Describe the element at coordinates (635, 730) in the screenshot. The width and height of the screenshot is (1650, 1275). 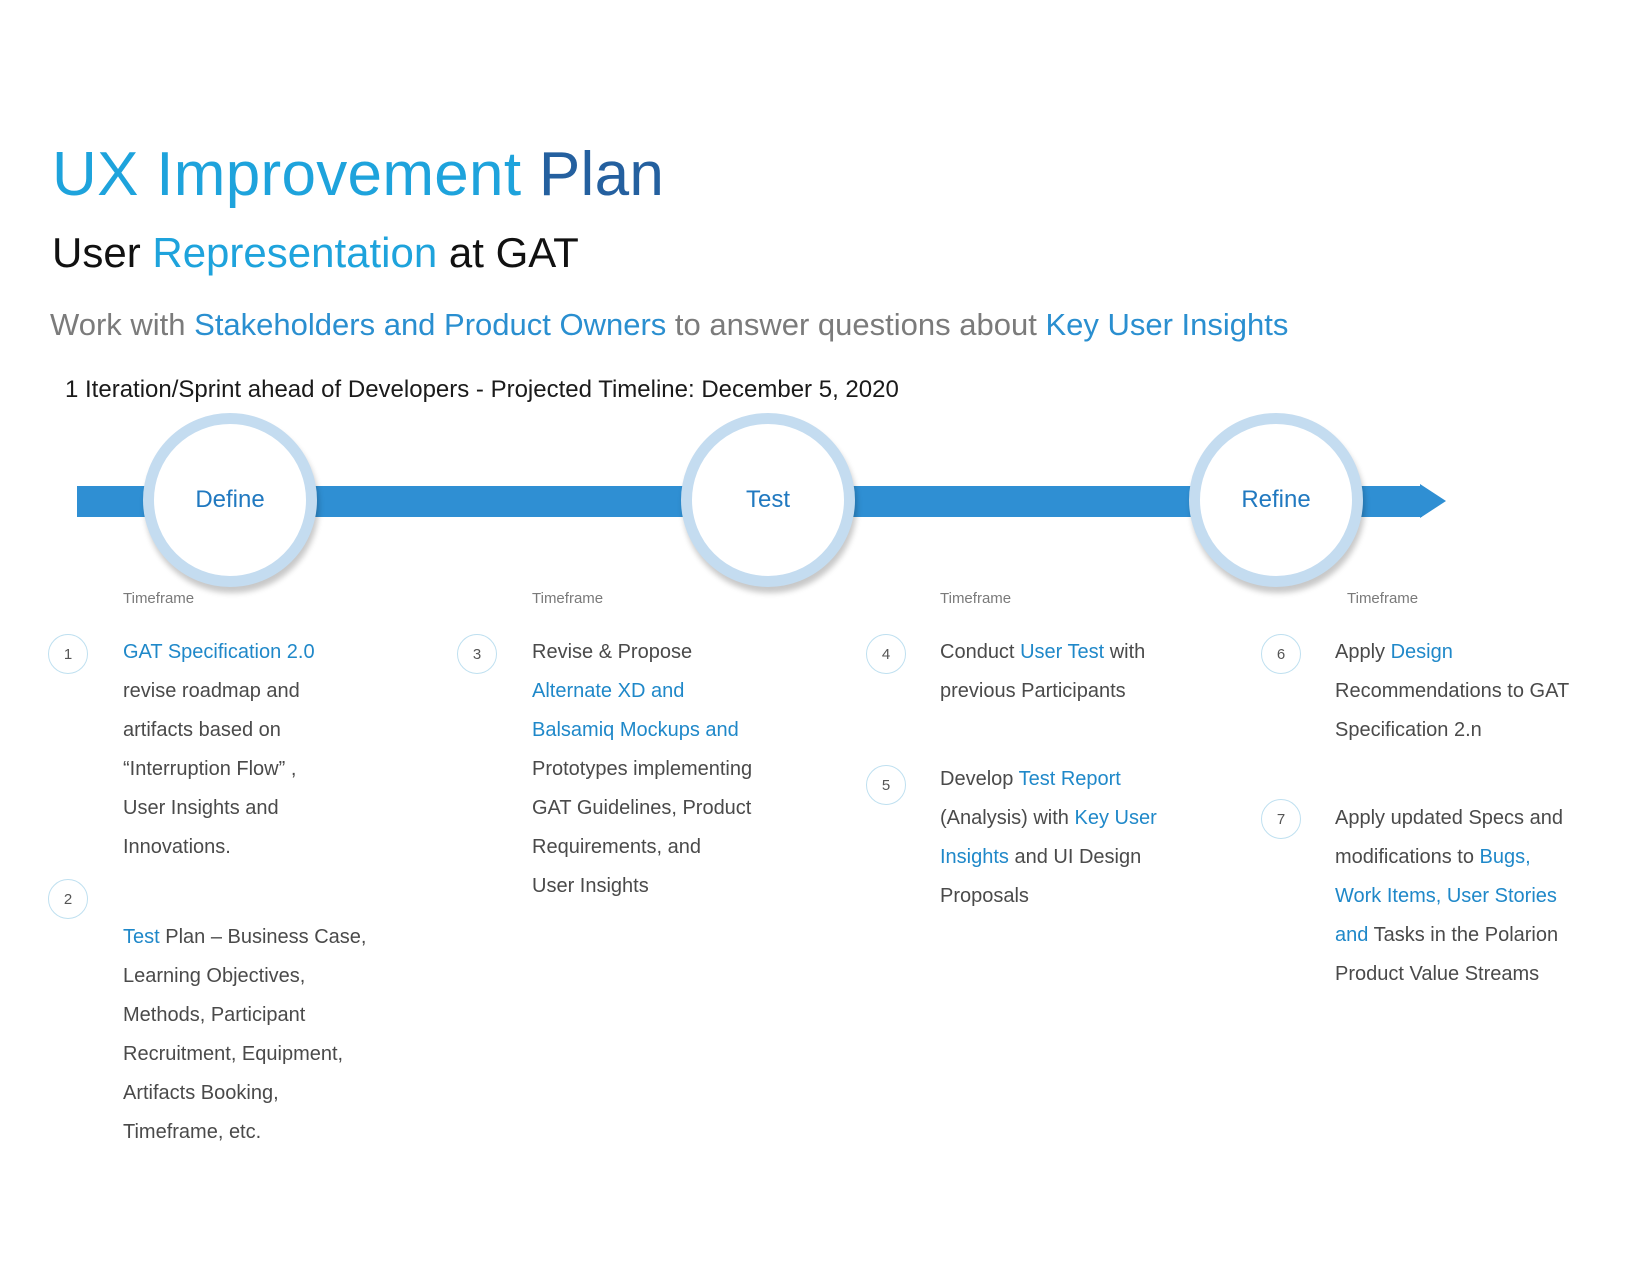
I see `step-3-link: Balsamiq Mockups and` at that location.